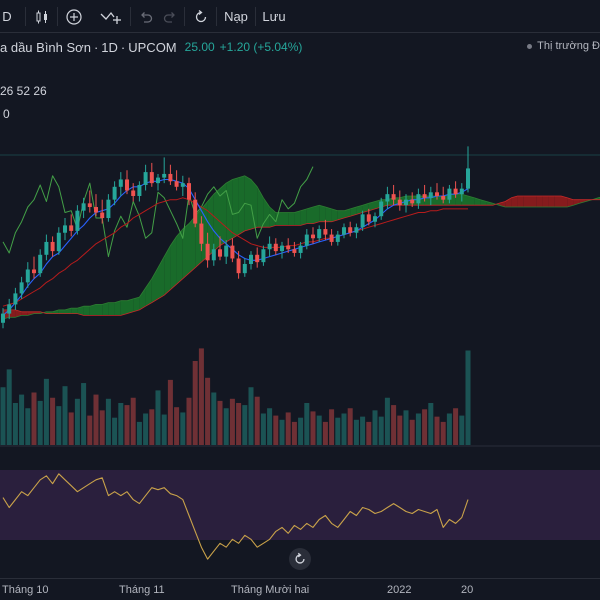 The height and width of the screenshot is (600, 600). I want to click on volume-value: 0, so click(6, 114).